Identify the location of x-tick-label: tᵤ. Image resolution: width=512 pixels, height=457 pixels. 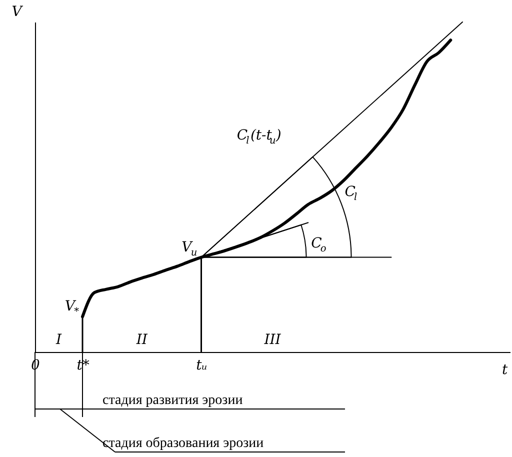
(202, 366).